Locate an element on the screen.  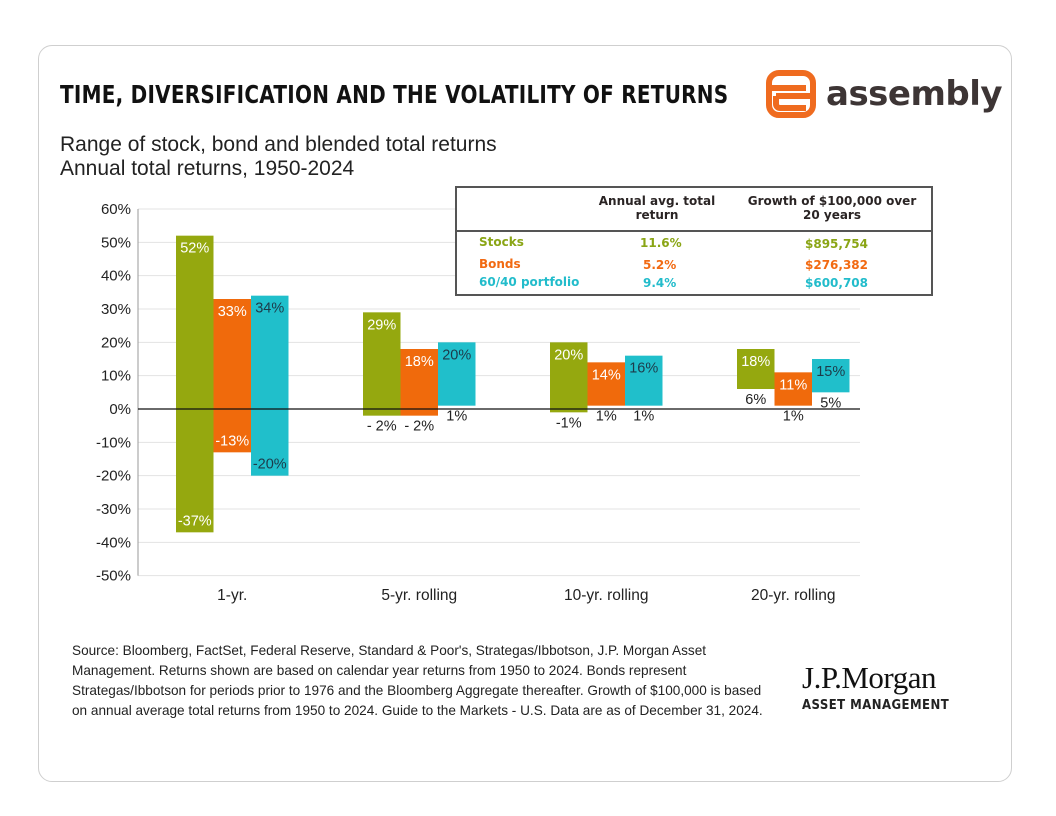
assembly-logo: assembly is located at coordinates (884, 94).